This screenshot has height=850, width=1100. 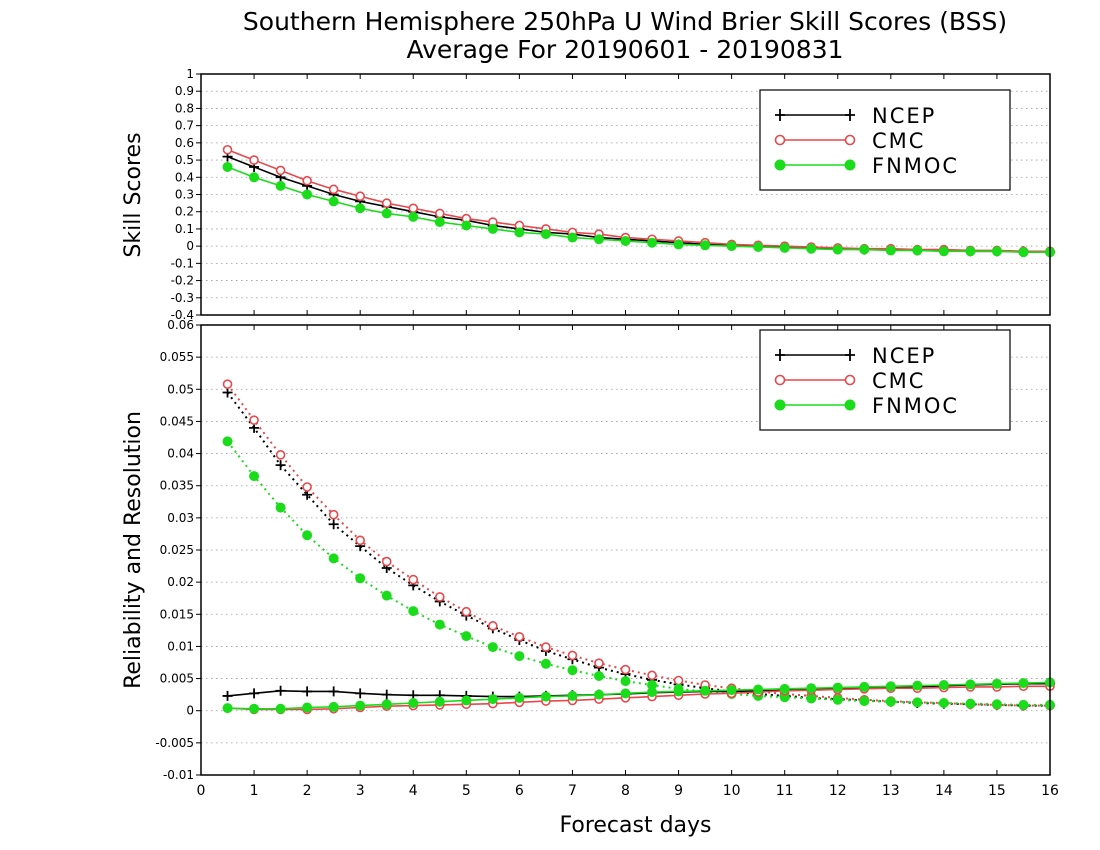 I want to click on bottom-ytick-label-0-015: 0.015, so click(x=177, y=614).